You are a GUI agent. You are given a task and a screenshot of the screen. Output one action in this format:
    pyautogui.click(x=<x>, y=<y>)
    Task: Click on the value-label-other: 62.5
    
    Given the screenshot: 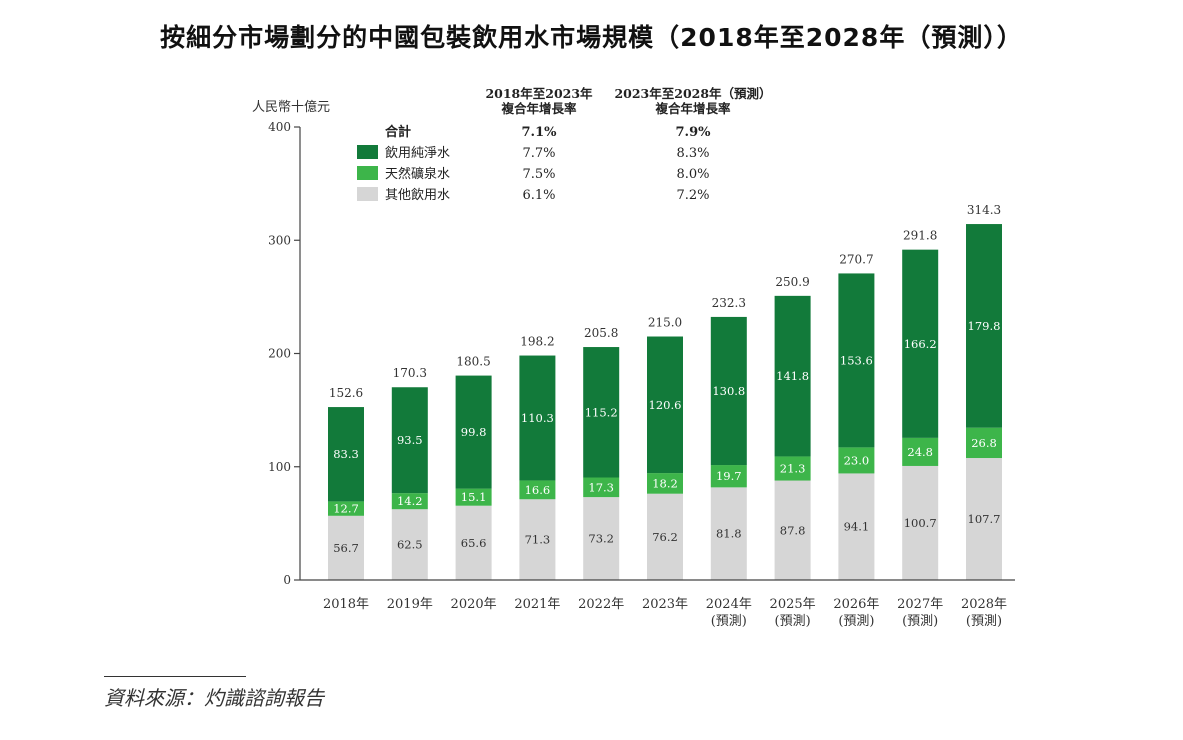 What is the action you would take?
    pyautogui.click(x=410, y=545)
    